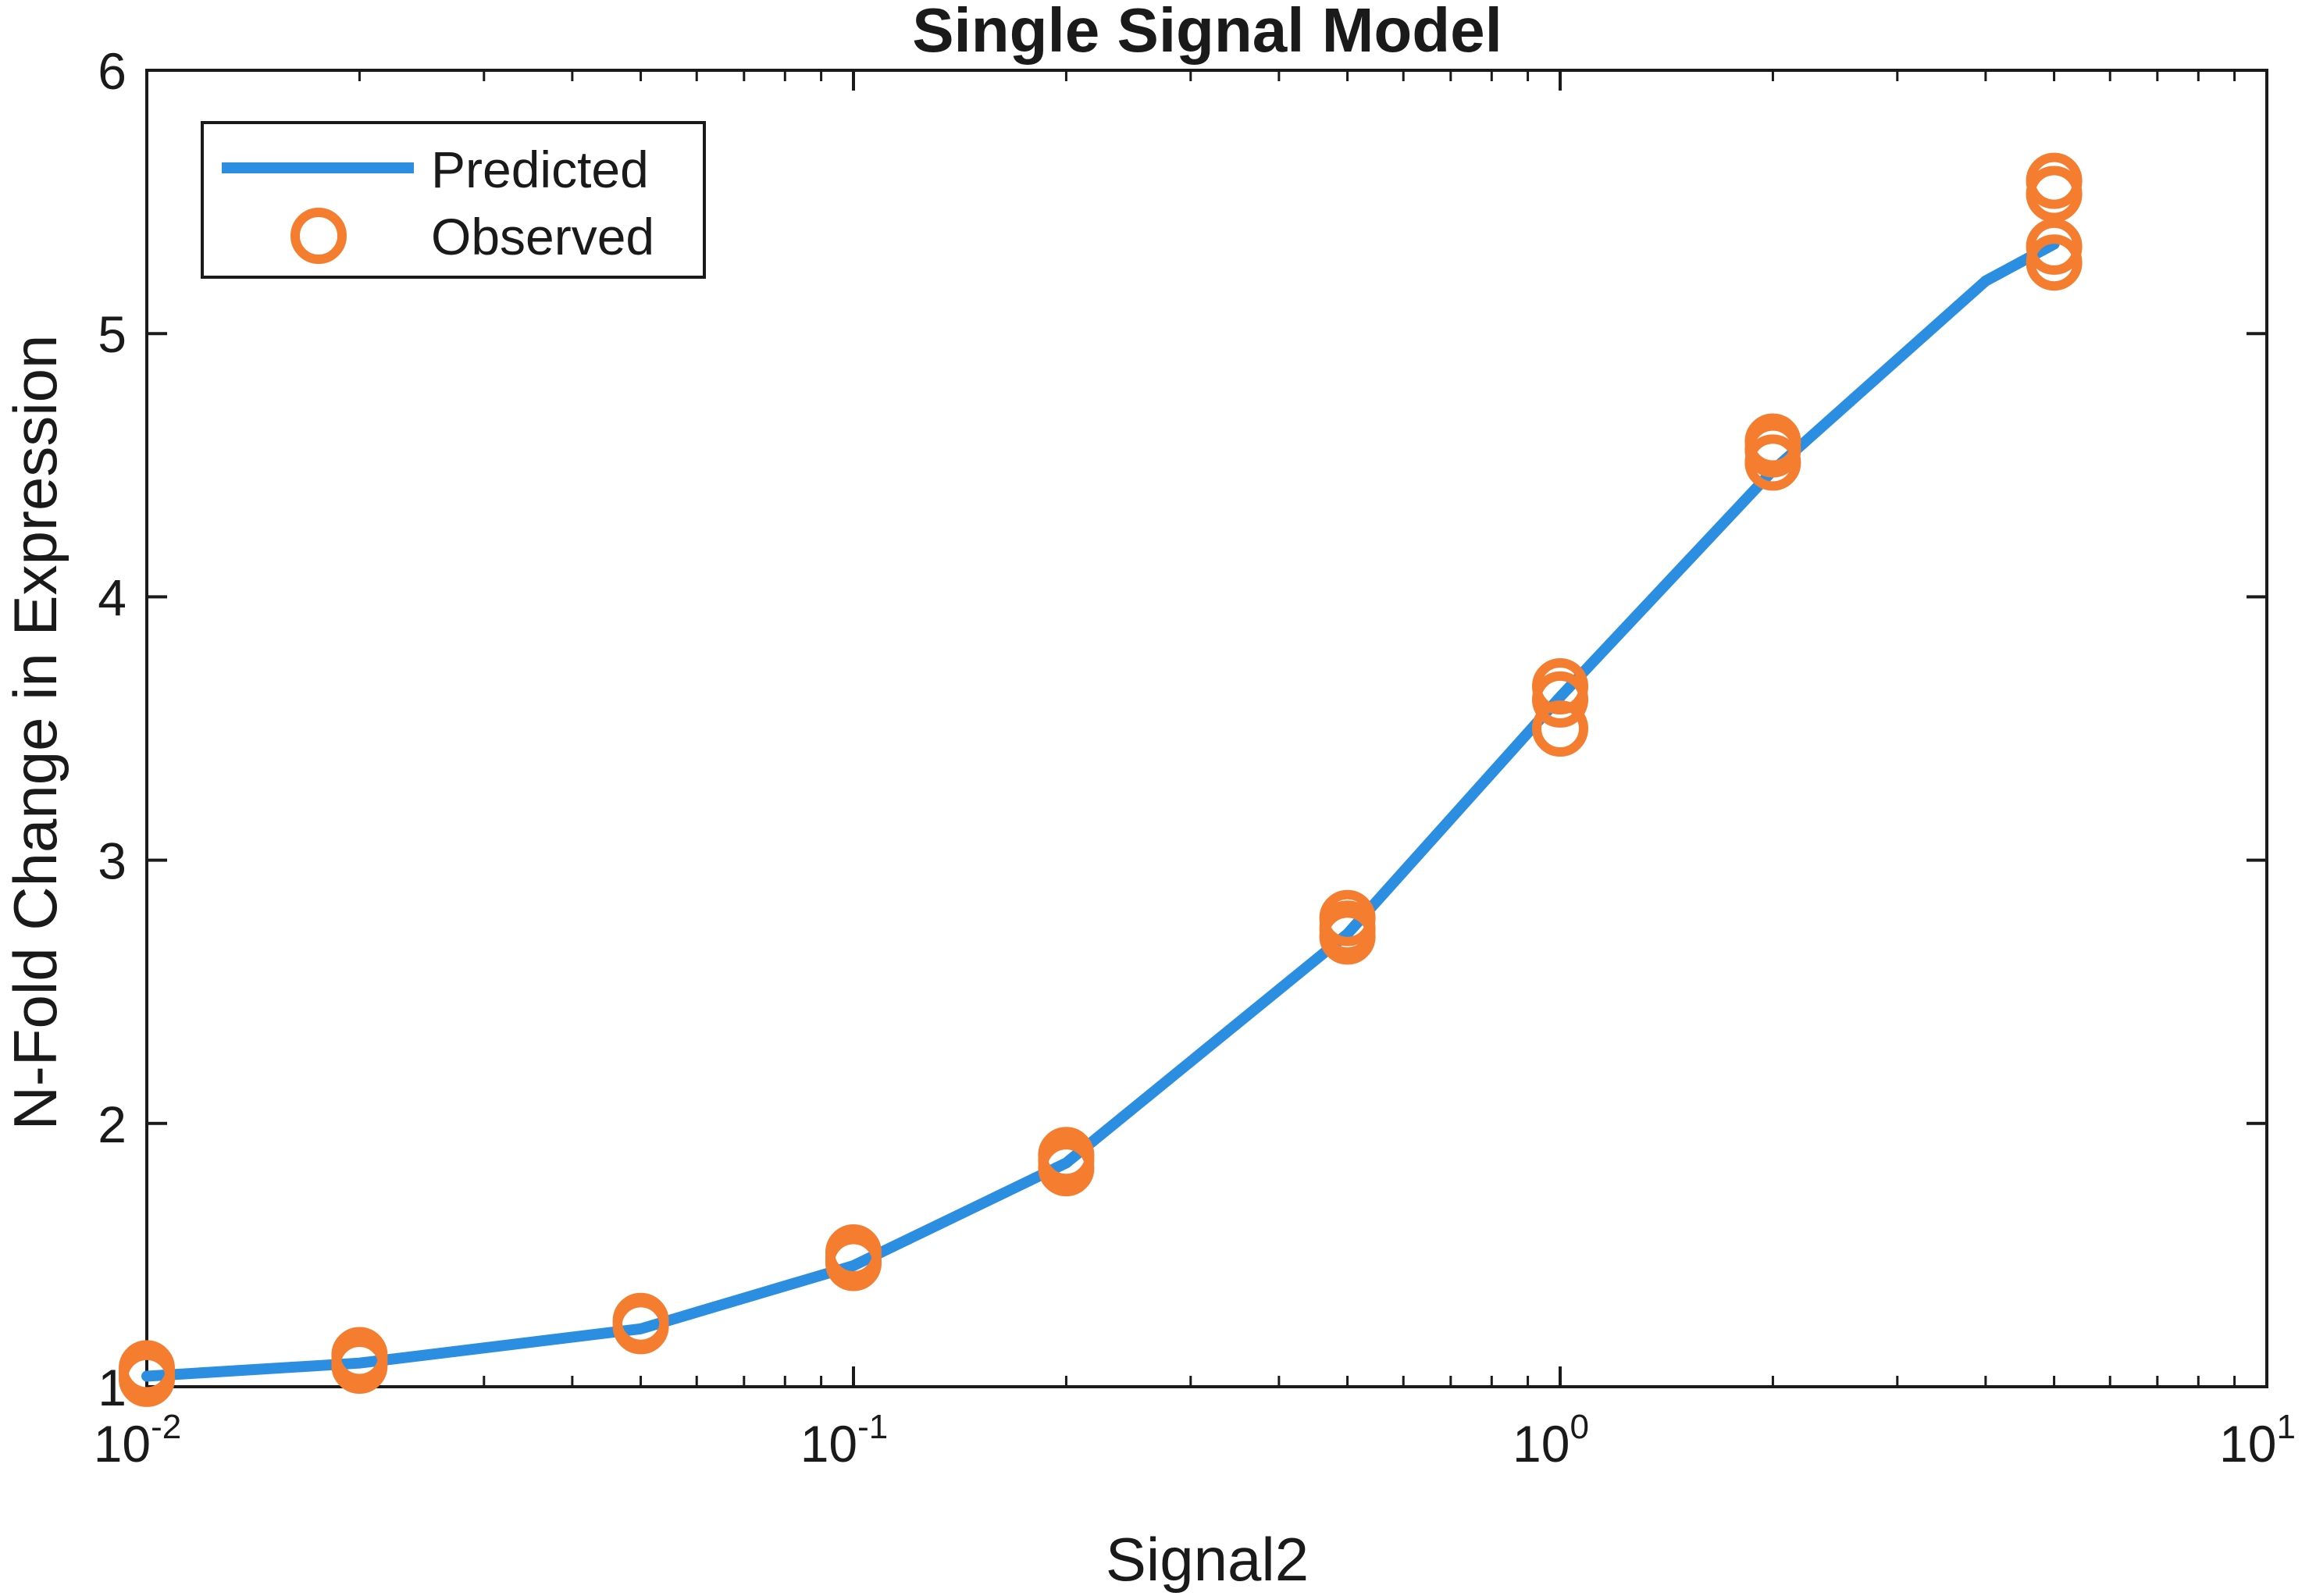 Image resolution: width=2309 pixels, height=1596 pixels. I want to click on x-tick-exponent: 0, so click(1579, 1427).